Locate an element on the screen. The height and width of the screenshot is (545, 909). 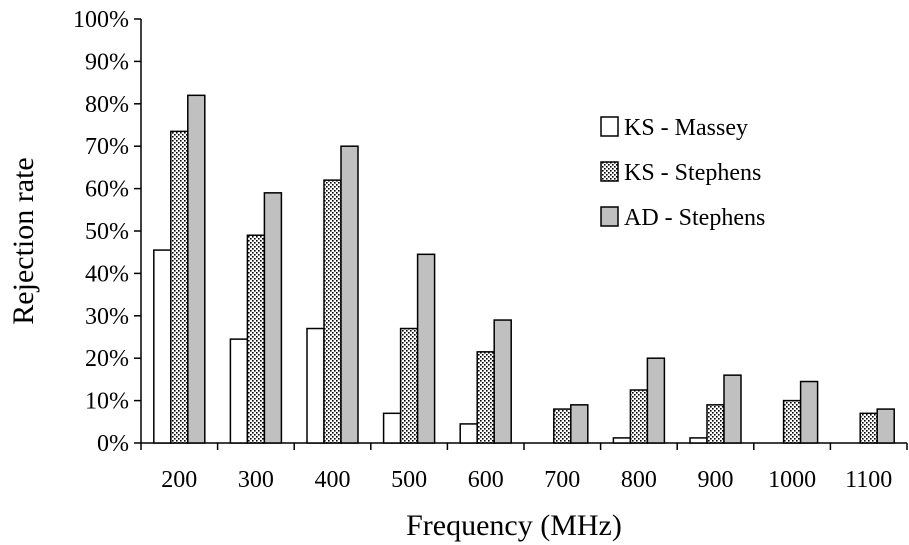
y-tick-label: 40% is located at coordinates (107, 274).